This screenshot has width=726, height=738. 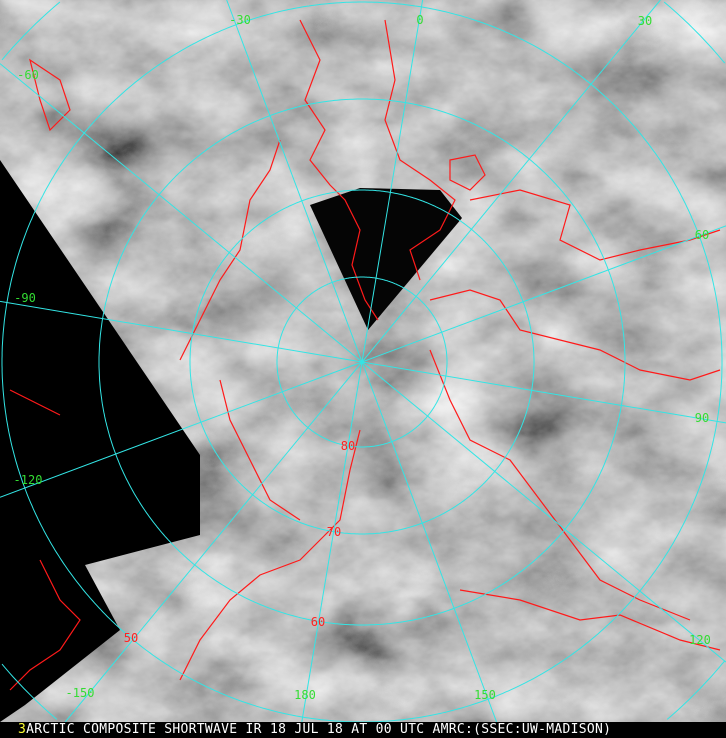 I want to click on longitude-label: 0, so click(x=419, y=20).